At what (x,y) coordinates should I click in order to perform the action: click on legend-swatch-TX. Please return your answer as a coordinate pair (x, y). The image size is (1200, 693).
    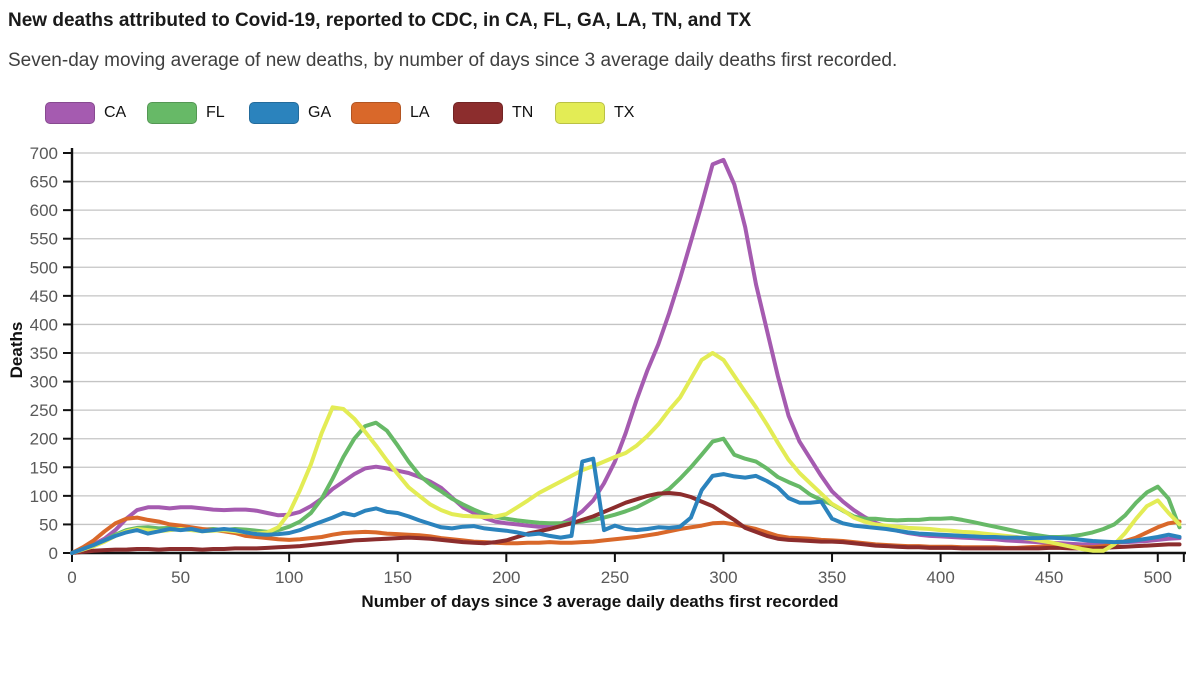
    Looking at the image, I should click on (580, 113).